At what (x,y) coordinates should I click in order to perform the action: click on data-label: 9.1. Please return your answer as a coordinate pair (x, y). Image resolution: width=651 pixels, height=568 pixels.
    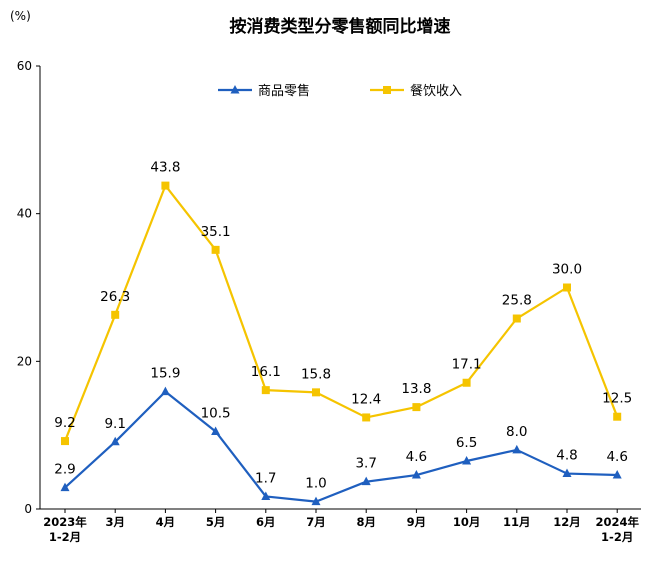
    Looking at the image, I should click on (114, 424).